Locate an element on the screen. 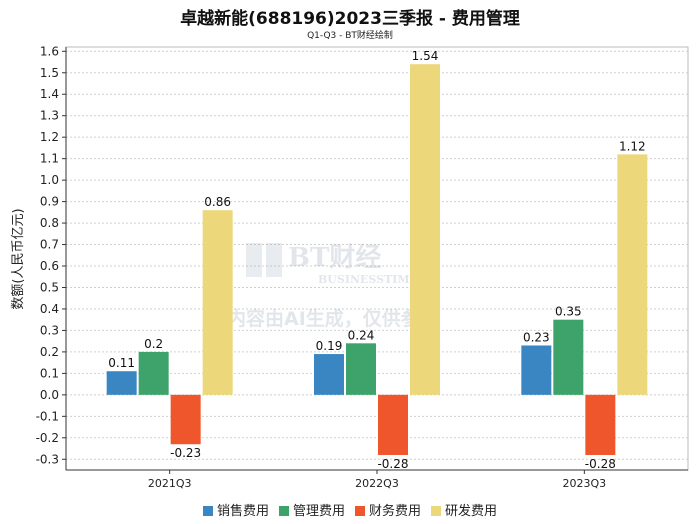  data-label: 0.23 is located at coordinates (536, 337).